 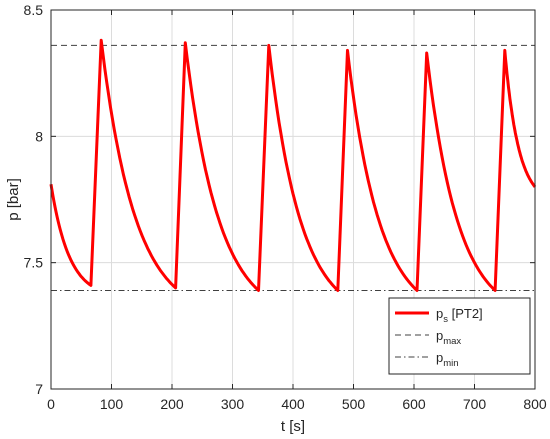 I want to click on y-tick-label-7: 7, so click(x=39, y=389).